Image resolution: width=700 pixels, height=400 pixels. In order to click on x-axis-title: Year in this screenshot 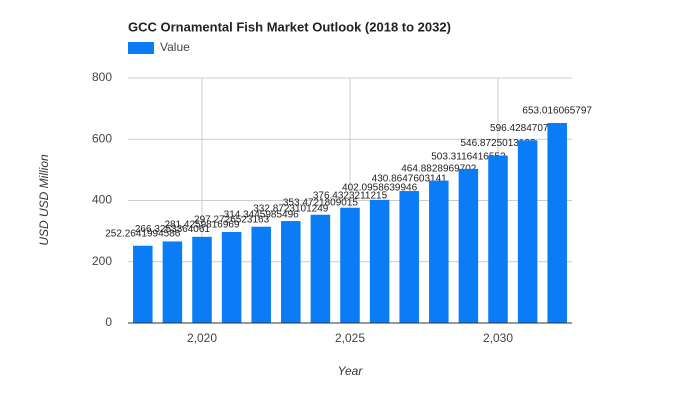, I will do `click(351, 371)`.